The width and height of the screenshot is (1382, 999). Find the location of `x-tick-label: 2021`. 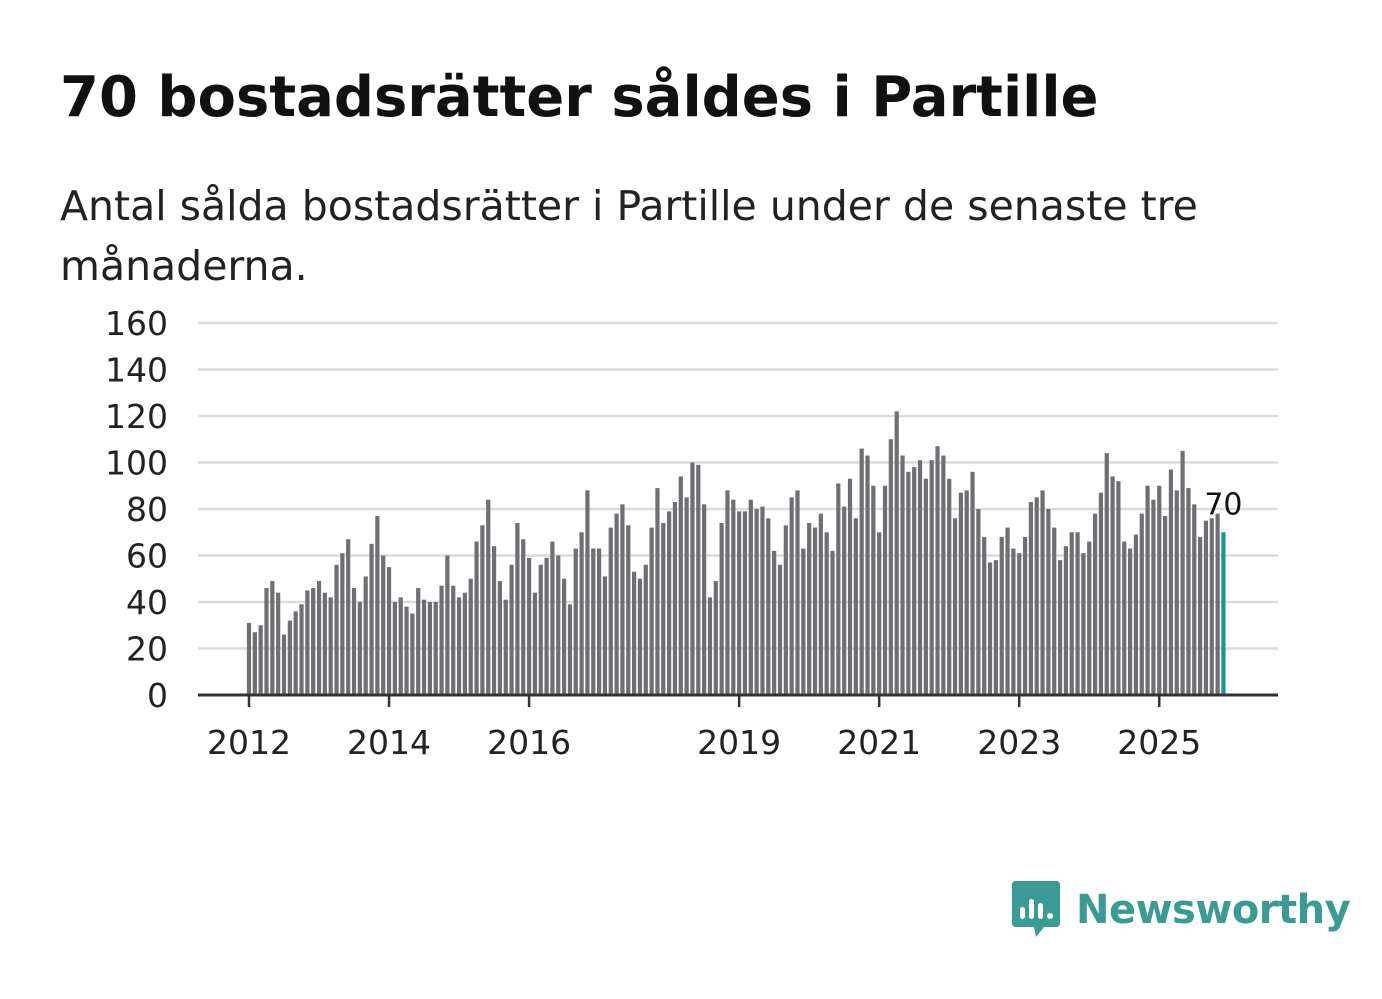

x-tick-label: 2021 is located at coordinates (879, 742).